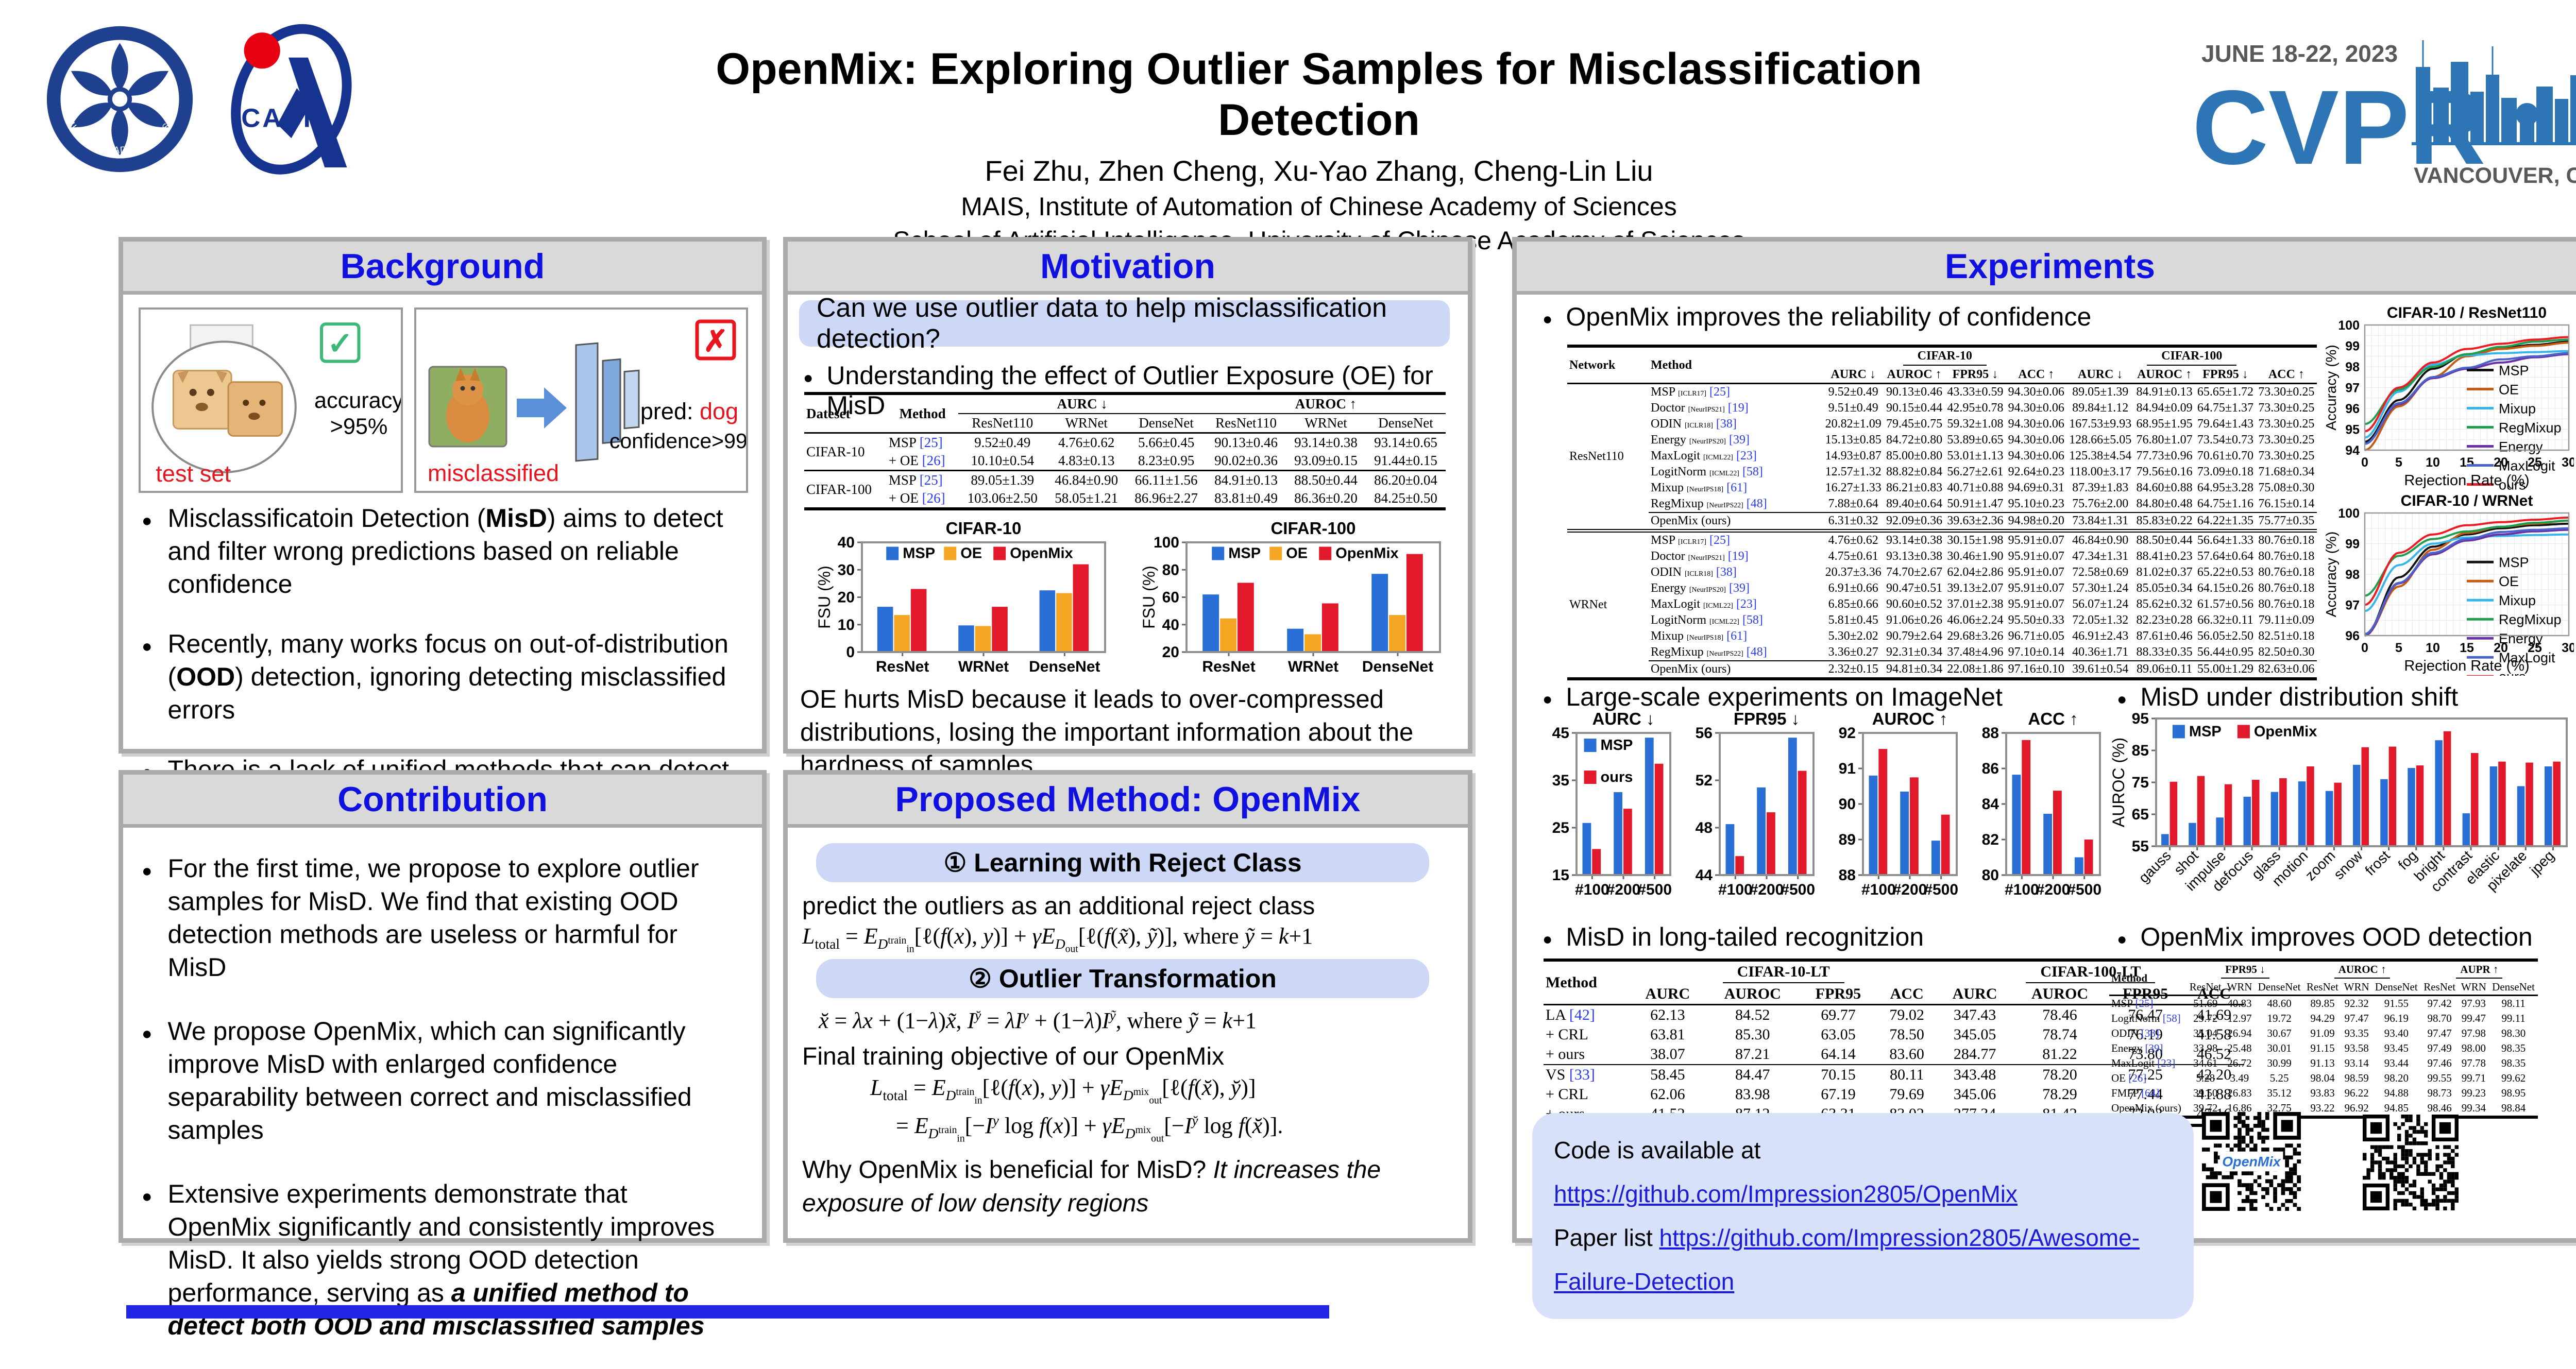 The height and width of the screenshot is (1369, 2576). What do you see at coordinates (1991, 768) in the screenshot?
I see `svg-text: 86` at bounding box center [1991, 768].